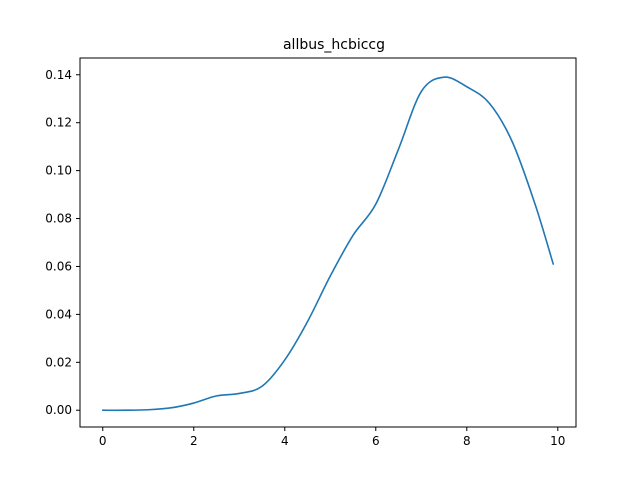 The height and width of the screenshot is (480, 640). Describe the element at coordinates (58, 410) in the screenshot. I see `y-tick-label: 0.00` at that location.